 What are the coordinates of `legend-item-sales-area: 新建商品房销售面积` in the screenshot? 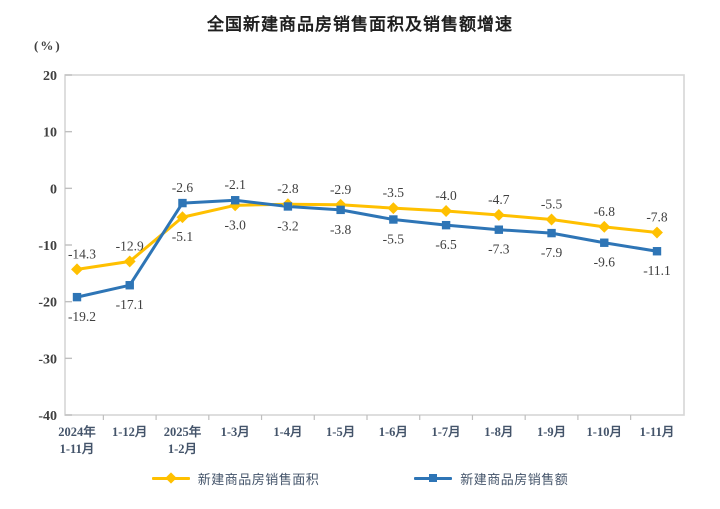 It's located at (235, 478).